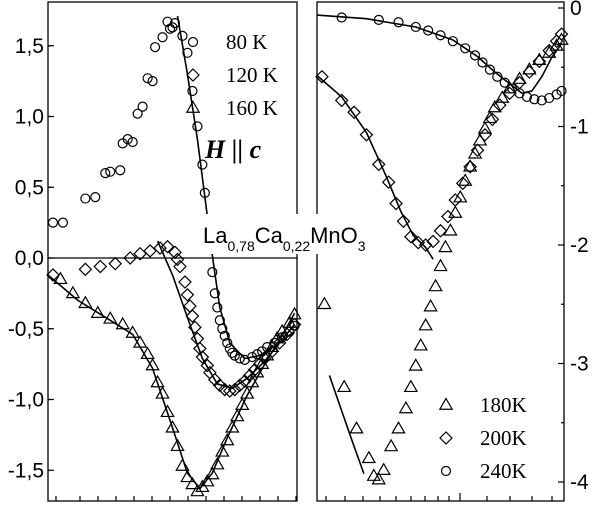  I want to click on legend-label: 120 K, so click(252, 75).